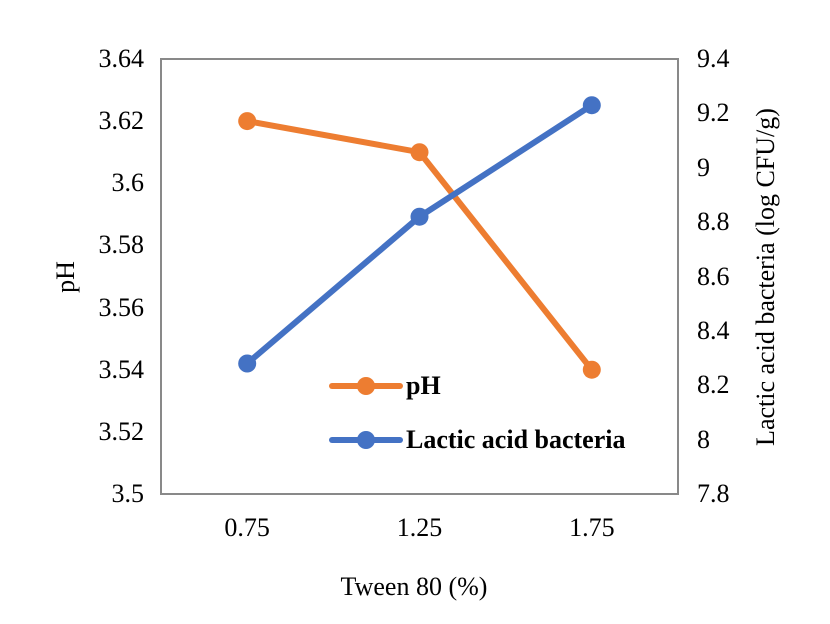  What do you see at coordinates (516, 439) in the screenshot?
I see `legend-label: Lactic acid bacteria` at bounding box center [516, 439].